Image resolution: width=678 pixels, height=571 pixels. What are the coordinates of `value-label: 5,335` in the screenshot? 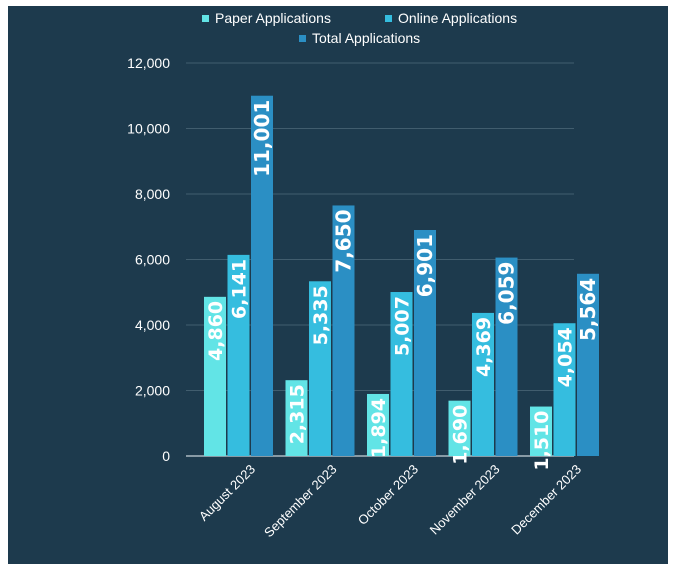 It's located at (321, 315).